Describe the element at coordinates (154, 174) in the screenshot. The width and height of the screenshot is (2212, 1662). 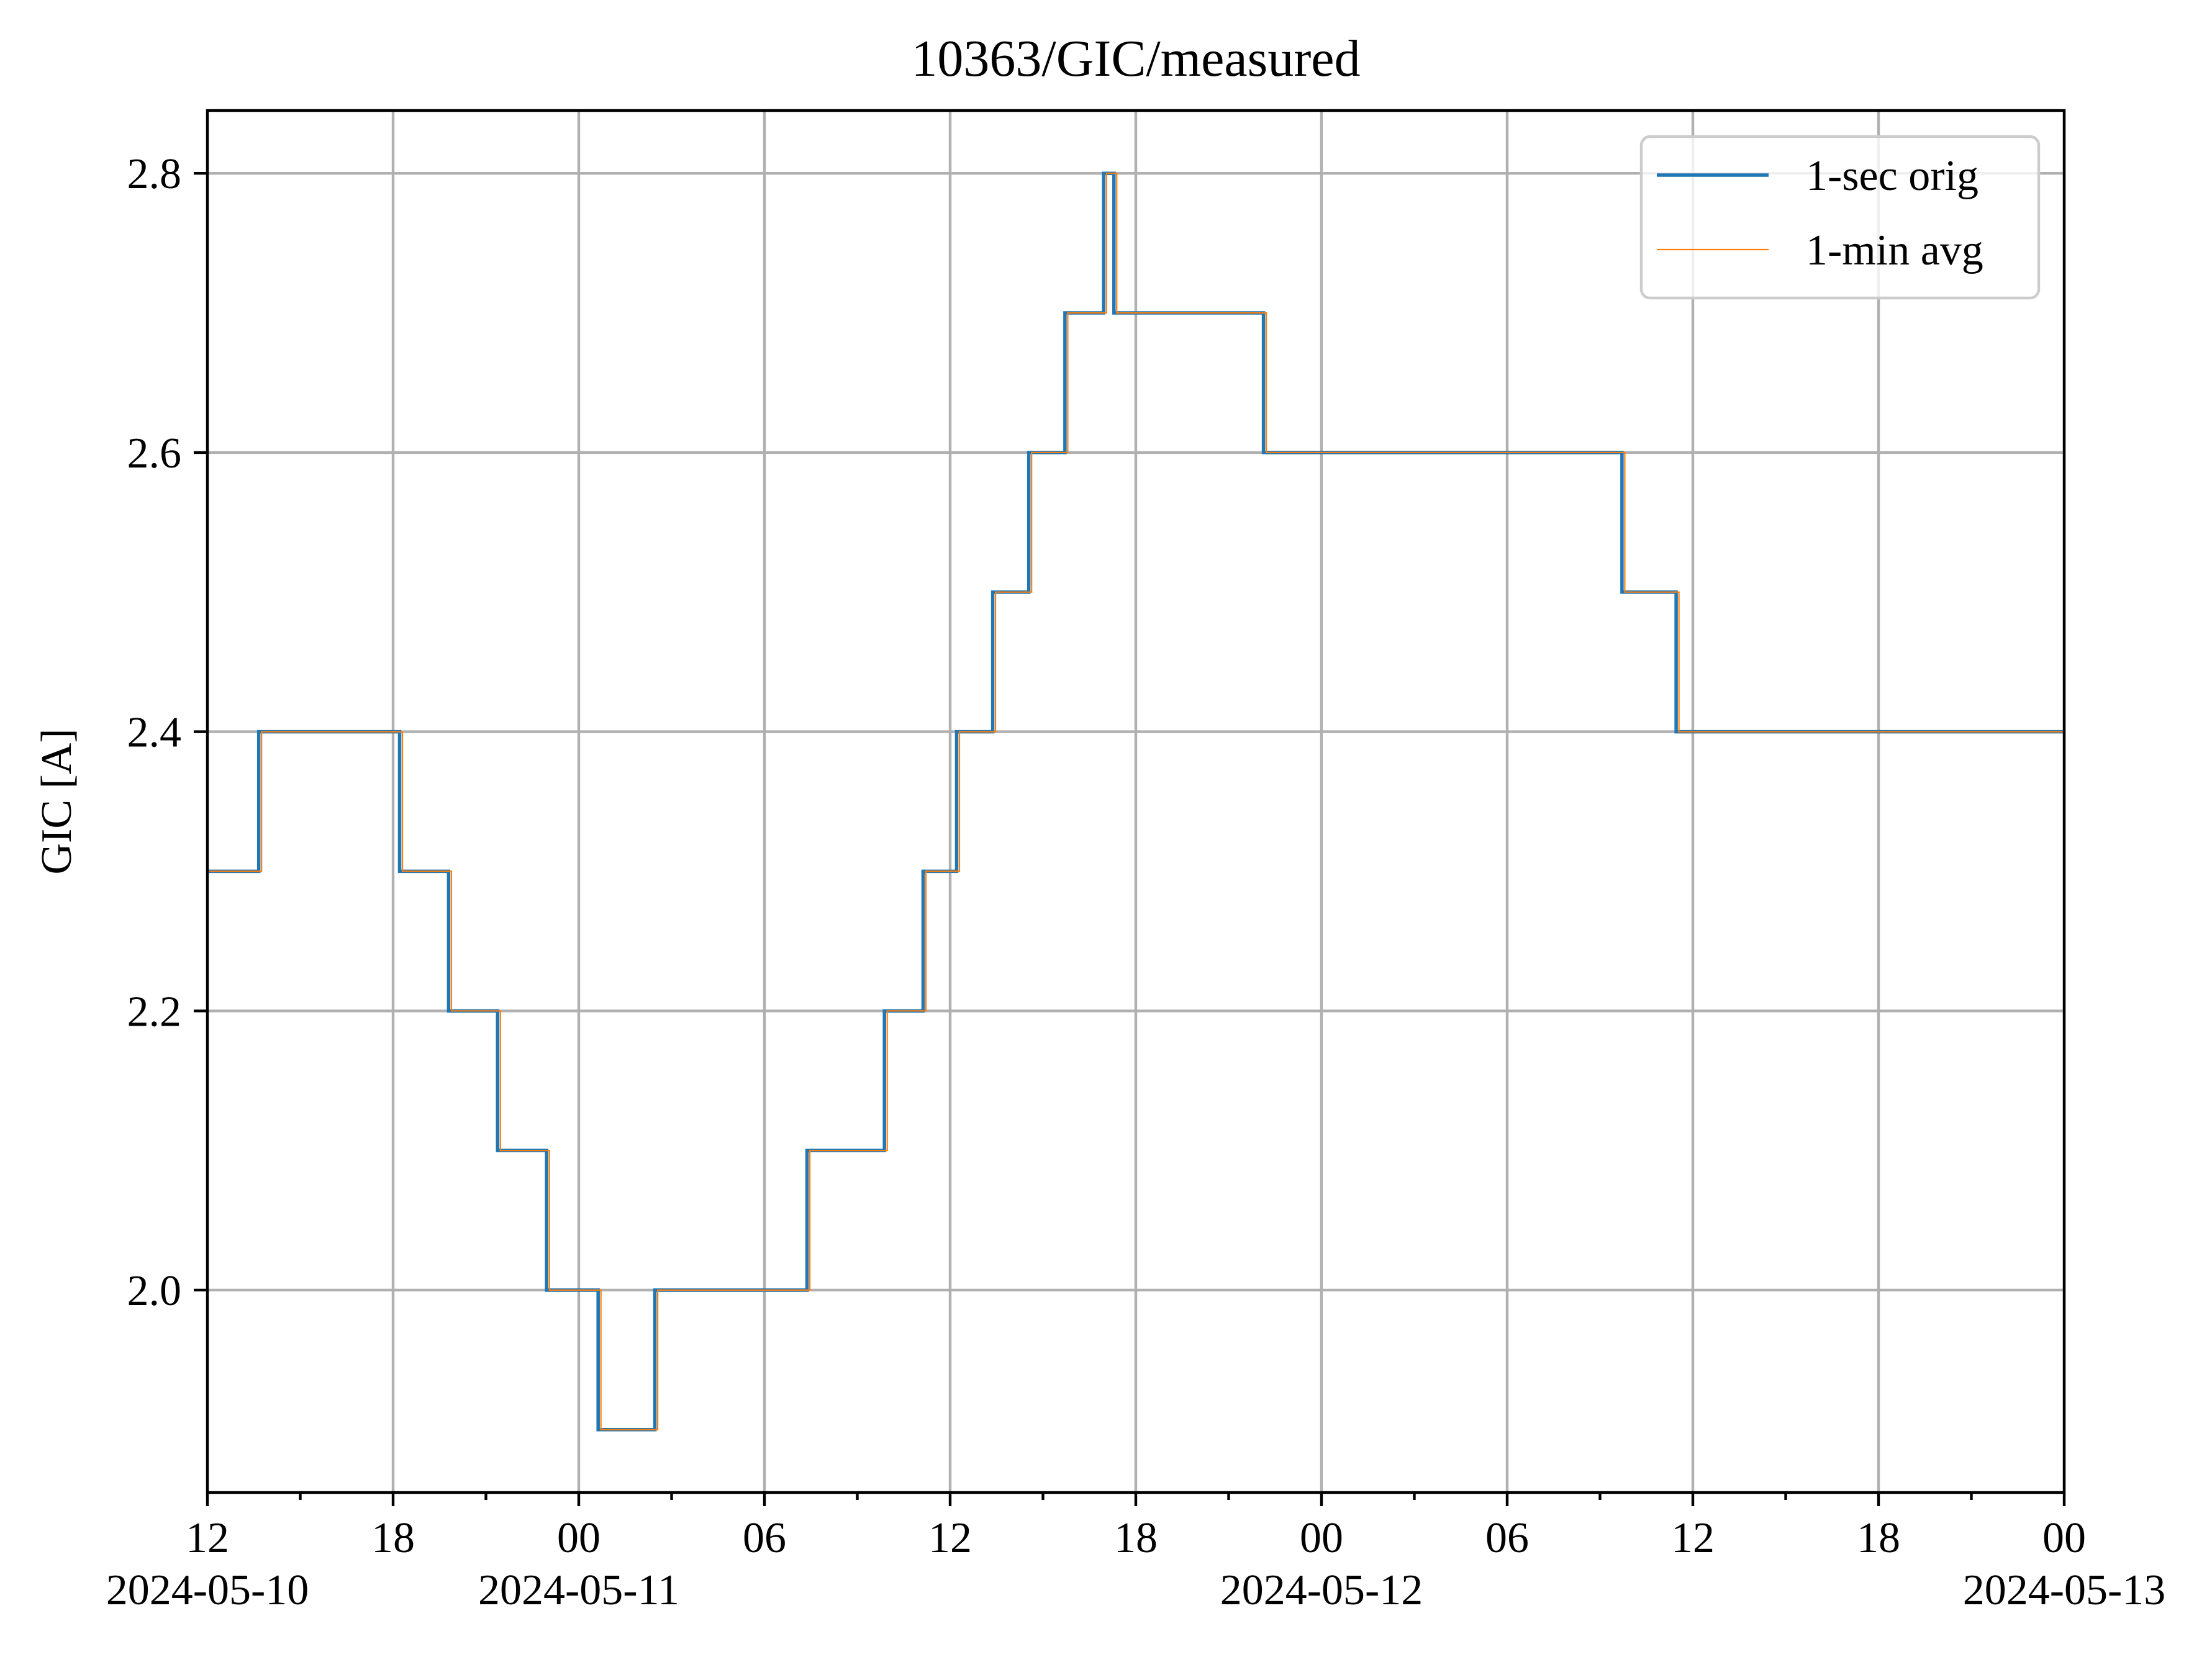
I see `y-tick-label: 2.8` at that location.